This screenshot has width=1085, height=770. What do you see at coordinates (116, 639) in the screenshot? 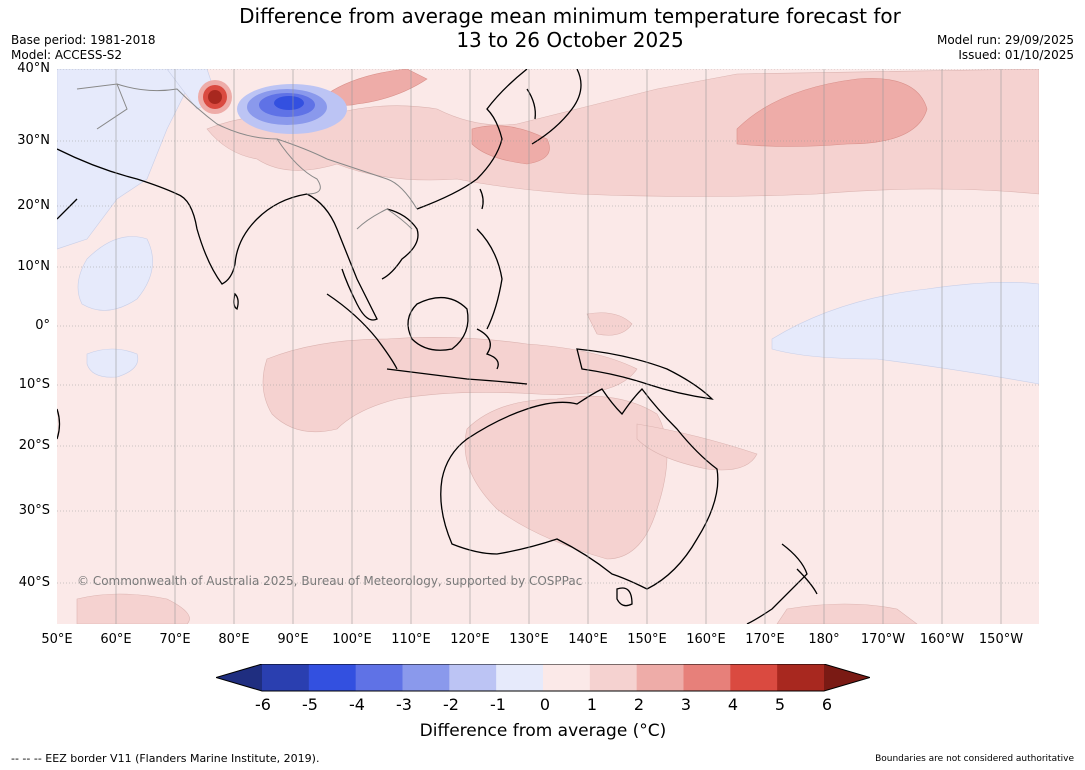
I see `lon-label: 60°E` at bounding box center [116, 639].